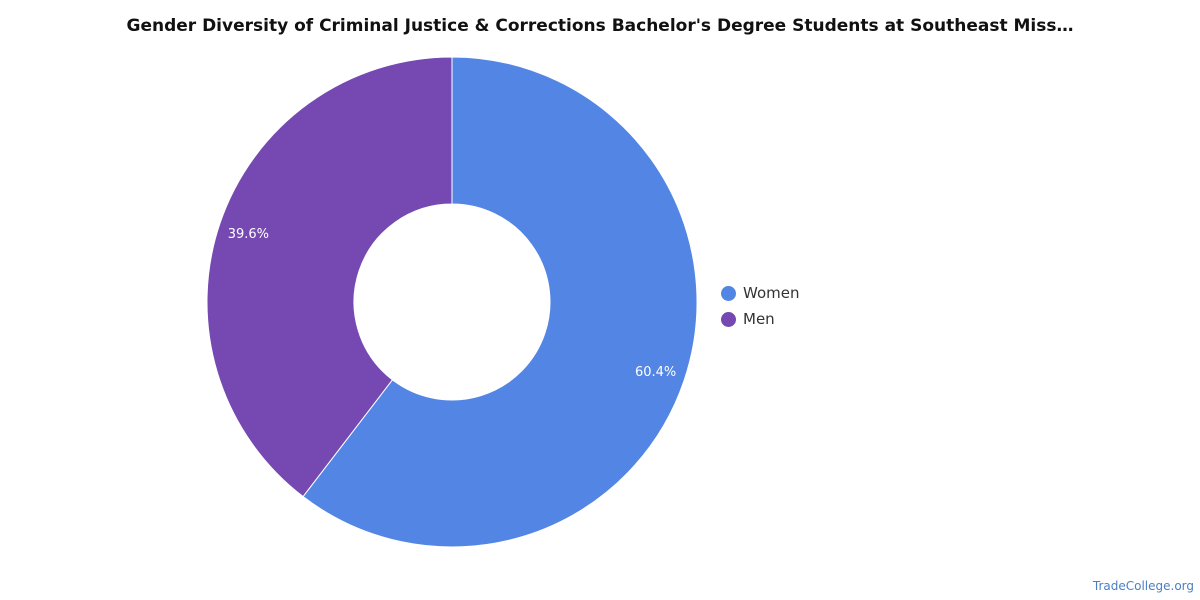 Image resolution: width=1200 pixels, height=600 pixels. I want to click on source-link: TradeCollege.org, so click(1143, 586).